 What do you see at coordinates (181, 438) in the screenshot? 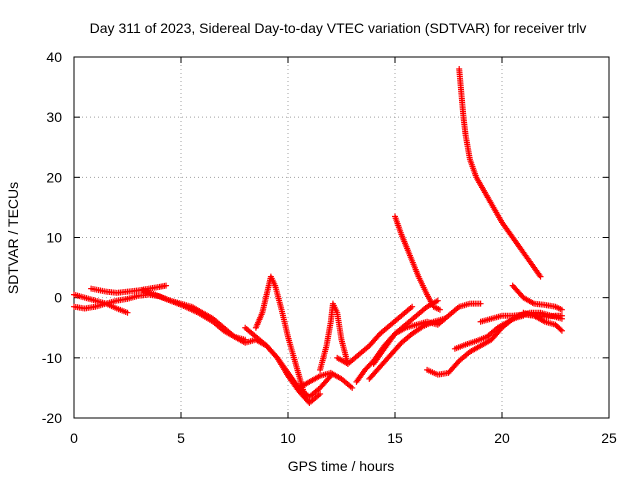
I see `x-tick-label: 5` at bounding box center [181, 438].